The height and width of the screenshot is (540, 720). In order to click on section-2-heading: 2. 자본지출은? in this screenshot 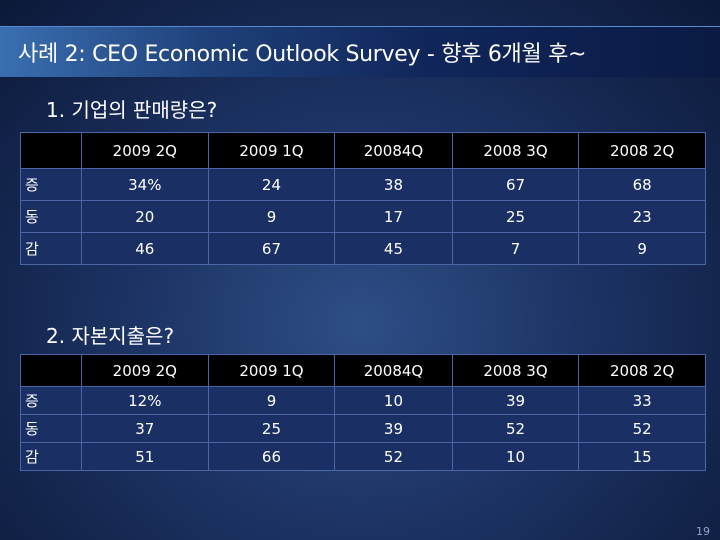, I will do `click(110, 336)`.